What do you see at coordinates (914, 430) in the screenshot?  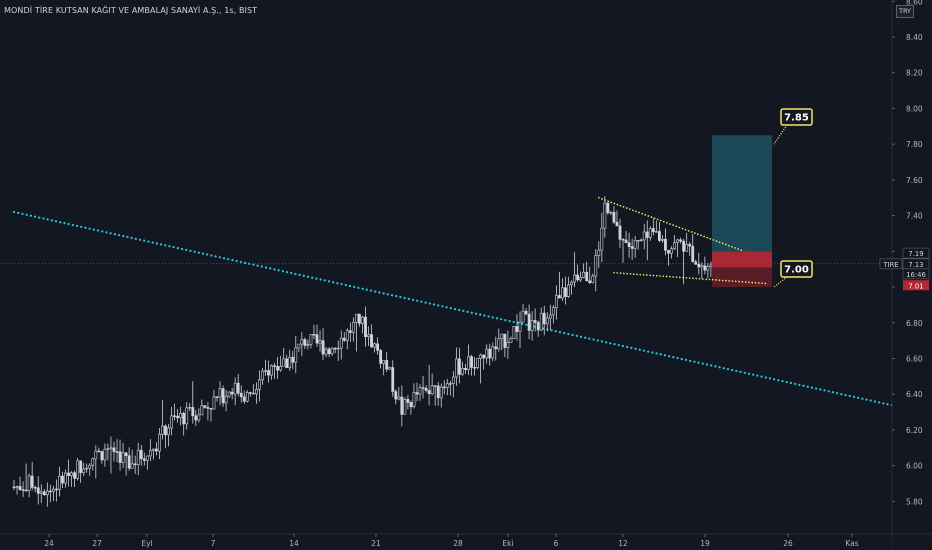 I see `price-tick-label: 6.20` at bounding box center [914, 430].